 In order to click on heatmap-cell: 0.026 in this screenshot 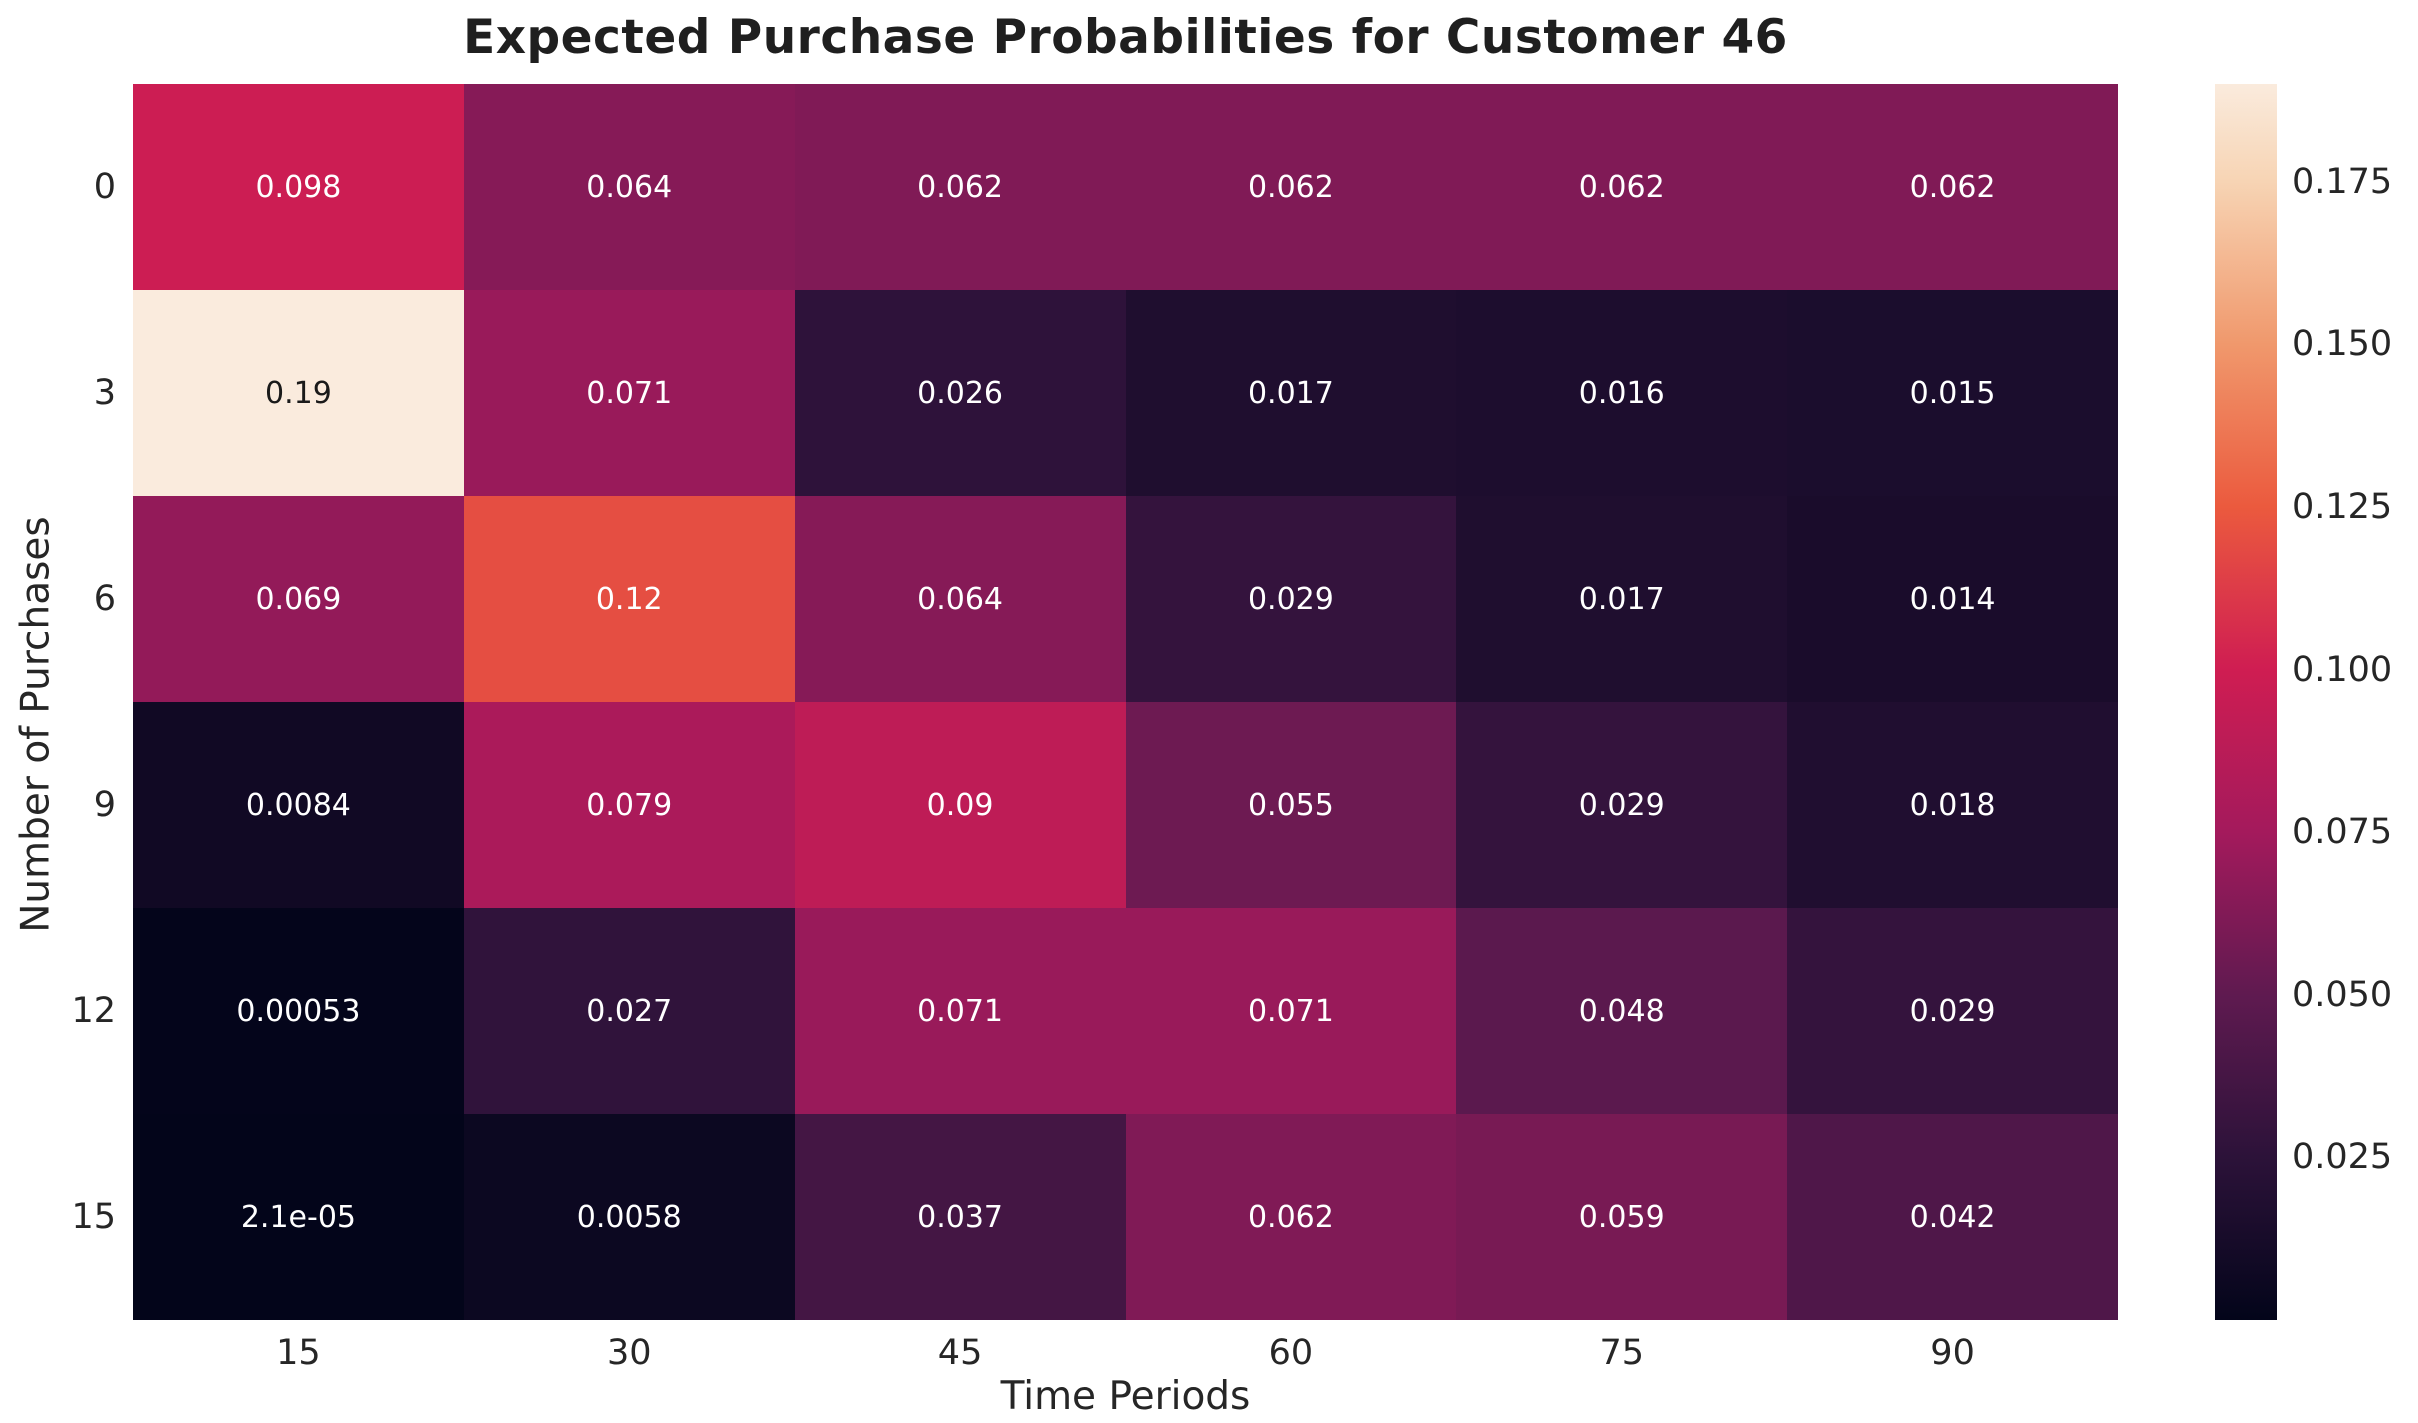, I will do `click(960, 393)`.